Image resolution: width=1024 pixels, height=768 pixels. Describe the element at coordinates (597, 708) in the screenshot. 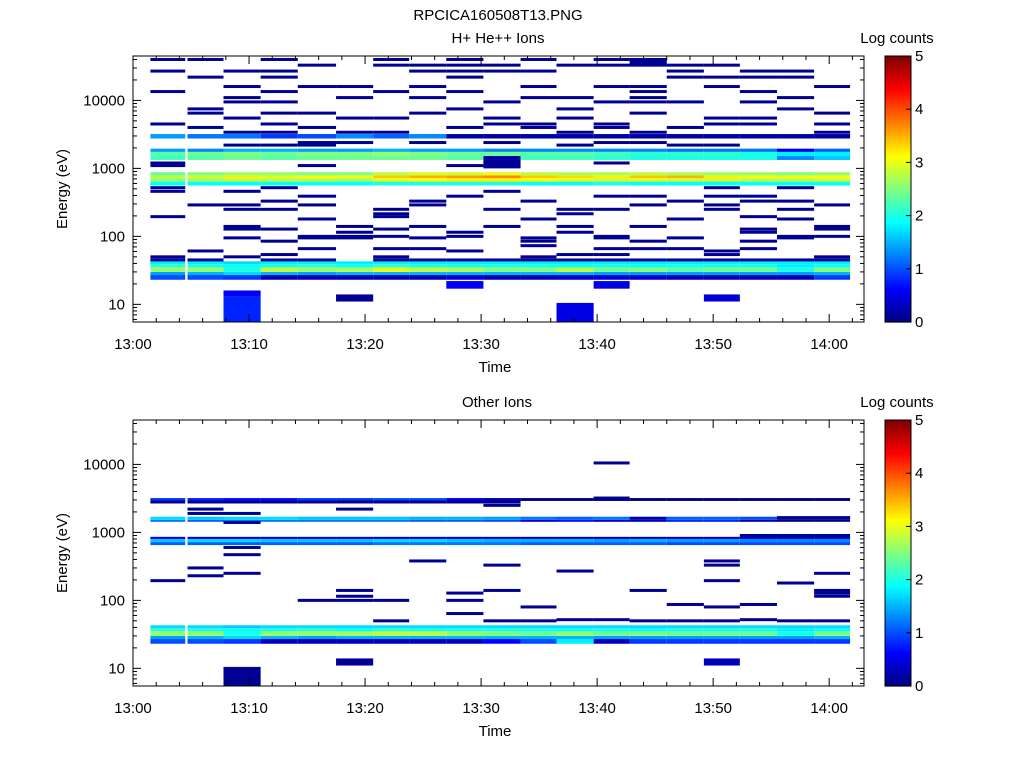

I see `x-tick-label: 13:40` at that location.